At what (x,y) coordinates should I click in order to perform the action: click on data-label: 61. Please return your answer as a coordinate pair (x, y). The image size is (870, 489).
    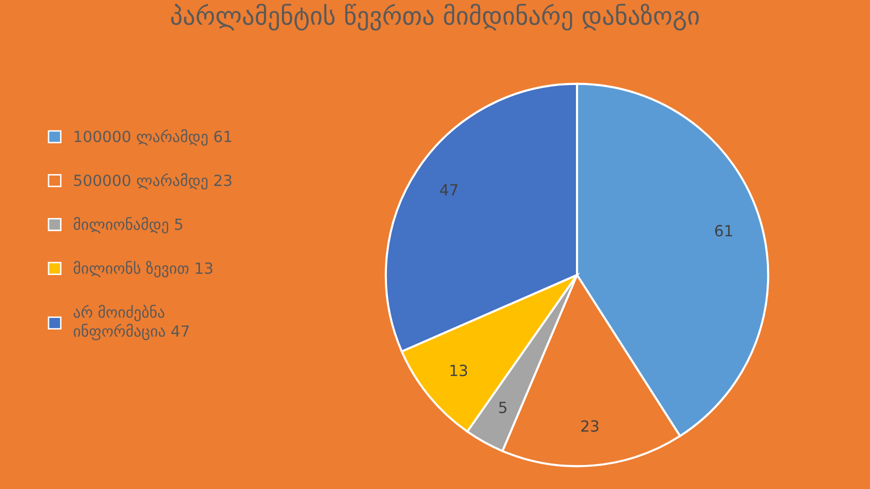
    Looking at the image, I should click on (723, 230).